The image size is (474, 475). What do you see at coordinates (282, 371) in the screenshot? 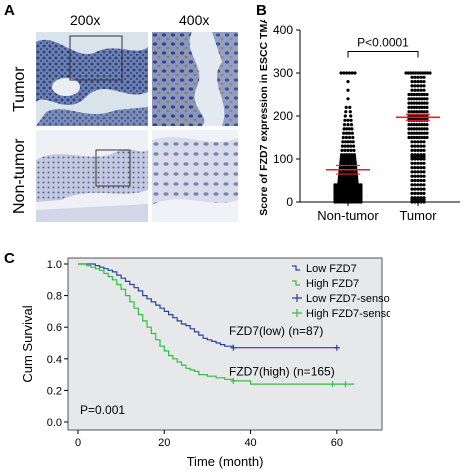
I see `curve-label-high: FZD7(high) (n=165)` at bounding box center [282, 371].